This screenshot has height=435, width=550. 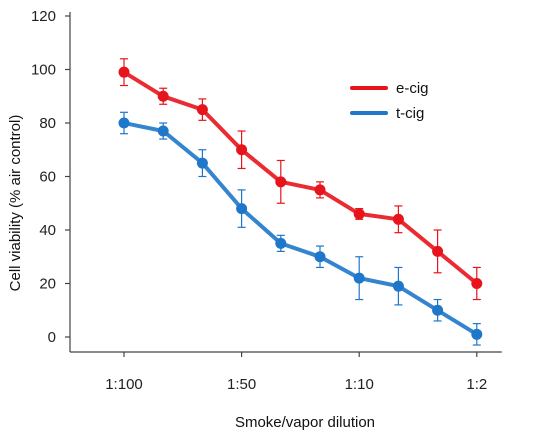 What do you see at coordinates (47, 284) in the screenshot?
I see `y-tick-label: 20` at bounding box center [47, 284].